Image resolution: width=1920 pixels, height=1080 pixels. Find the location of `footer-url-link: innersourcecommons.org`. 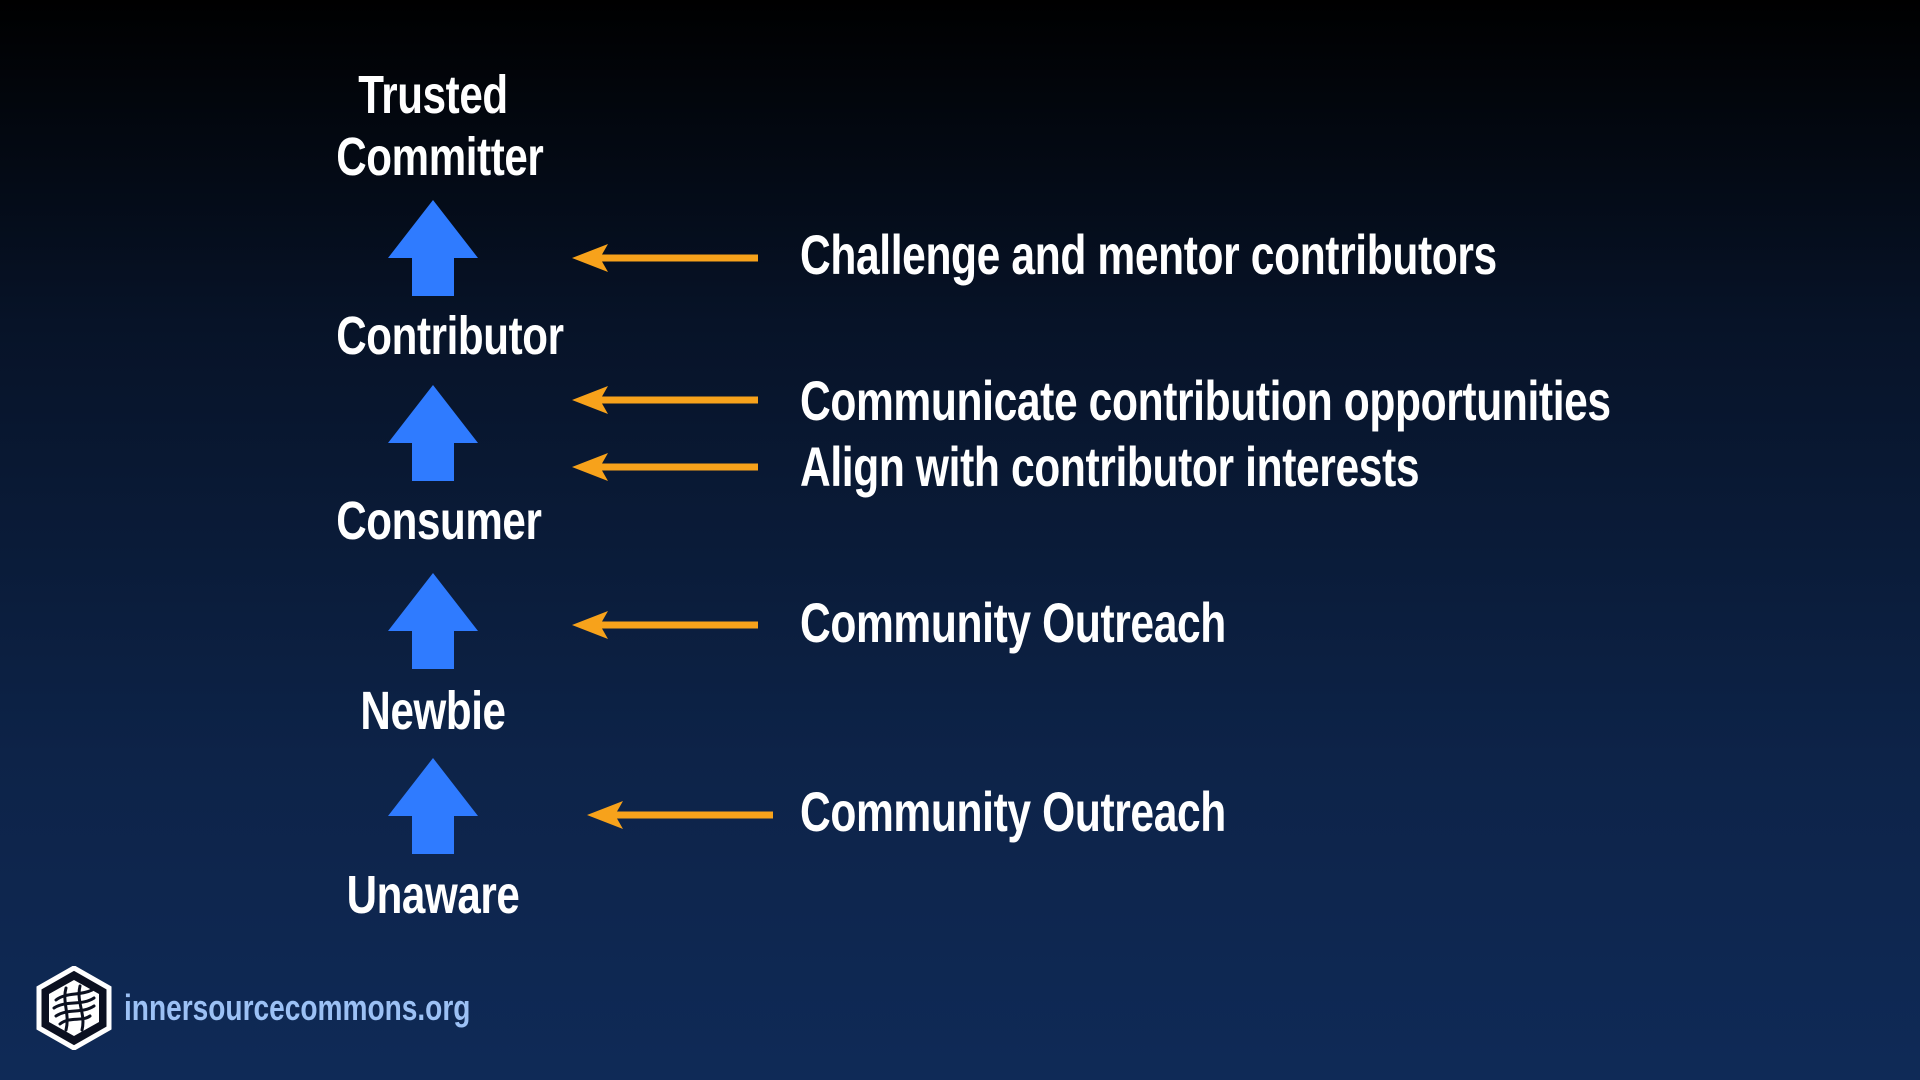

footer-url-link: innersourcecommons.org is located at coordinates (297, 1007).